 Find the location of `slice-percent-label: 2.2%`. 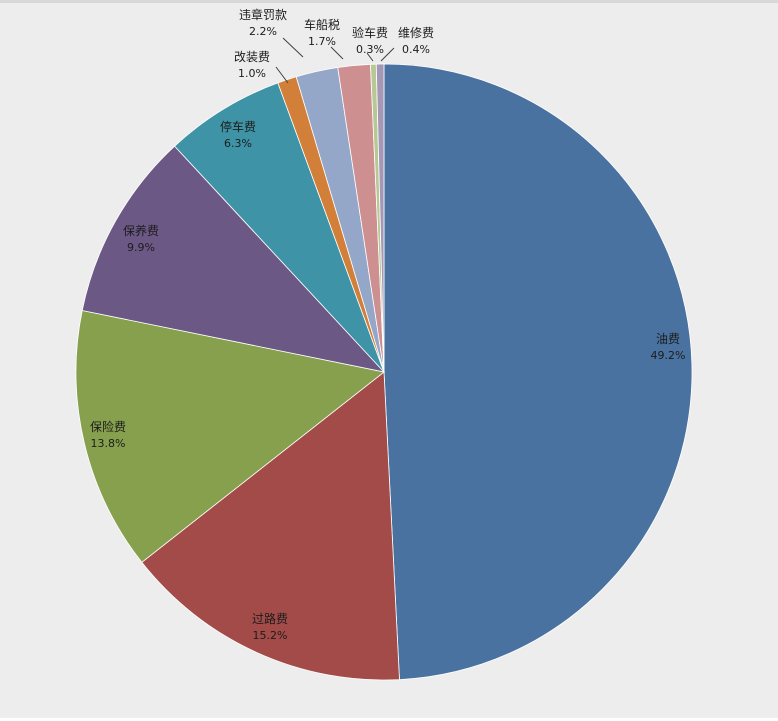

slice-percent-label: 2.2% is located at coordinates (263, 31).